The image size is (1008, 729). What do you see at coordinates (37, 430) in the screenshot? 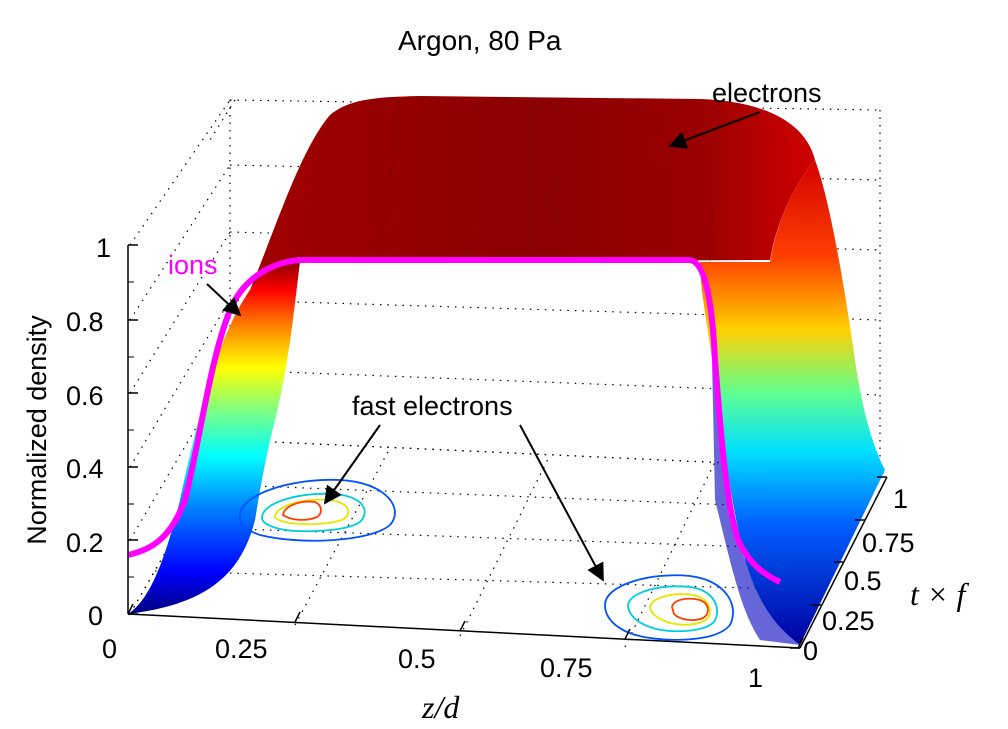
I see `z-axis-label: Normalized density` at bounding box center [37, 430].